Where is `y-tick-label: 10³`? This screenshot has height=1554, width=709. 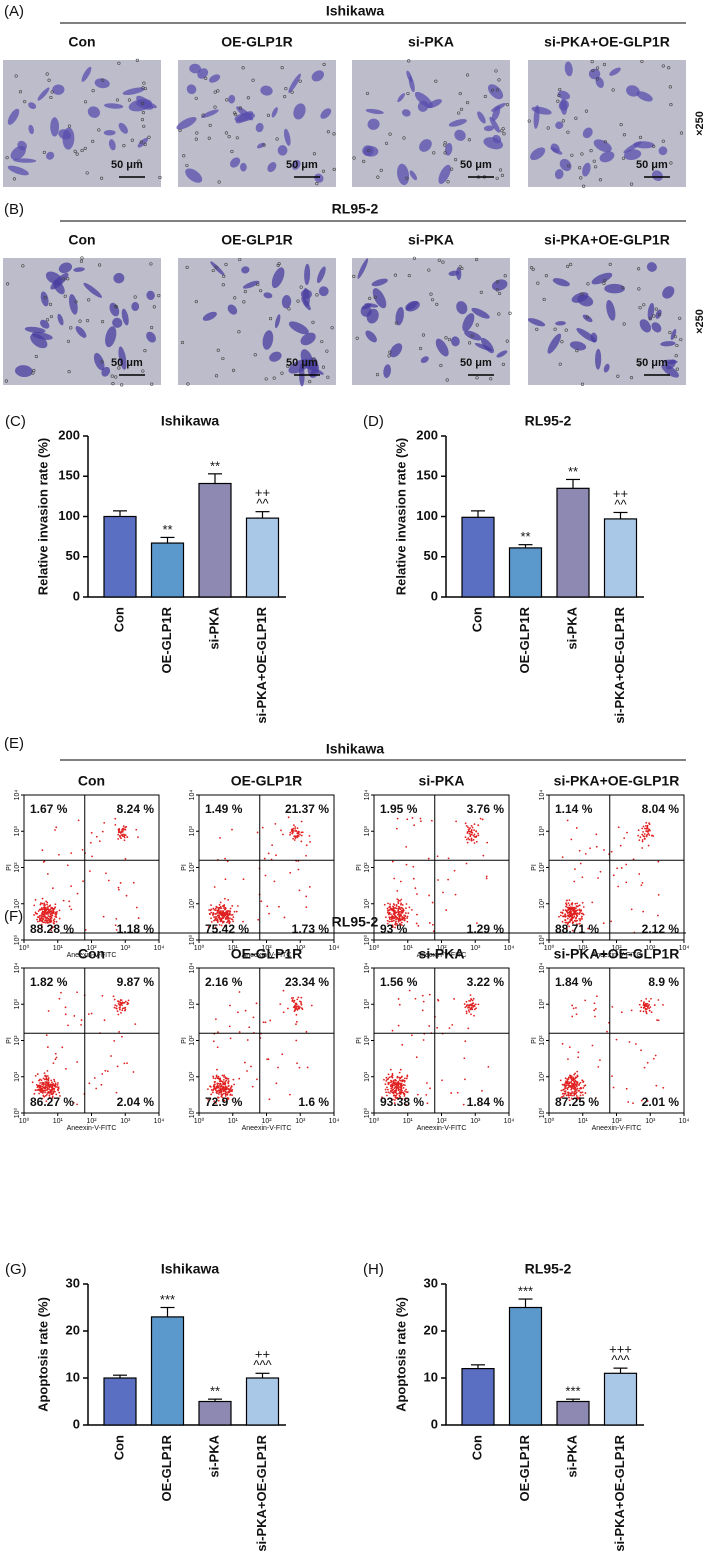
y-tick-label: 10³ is located at coordinates (192, 831).